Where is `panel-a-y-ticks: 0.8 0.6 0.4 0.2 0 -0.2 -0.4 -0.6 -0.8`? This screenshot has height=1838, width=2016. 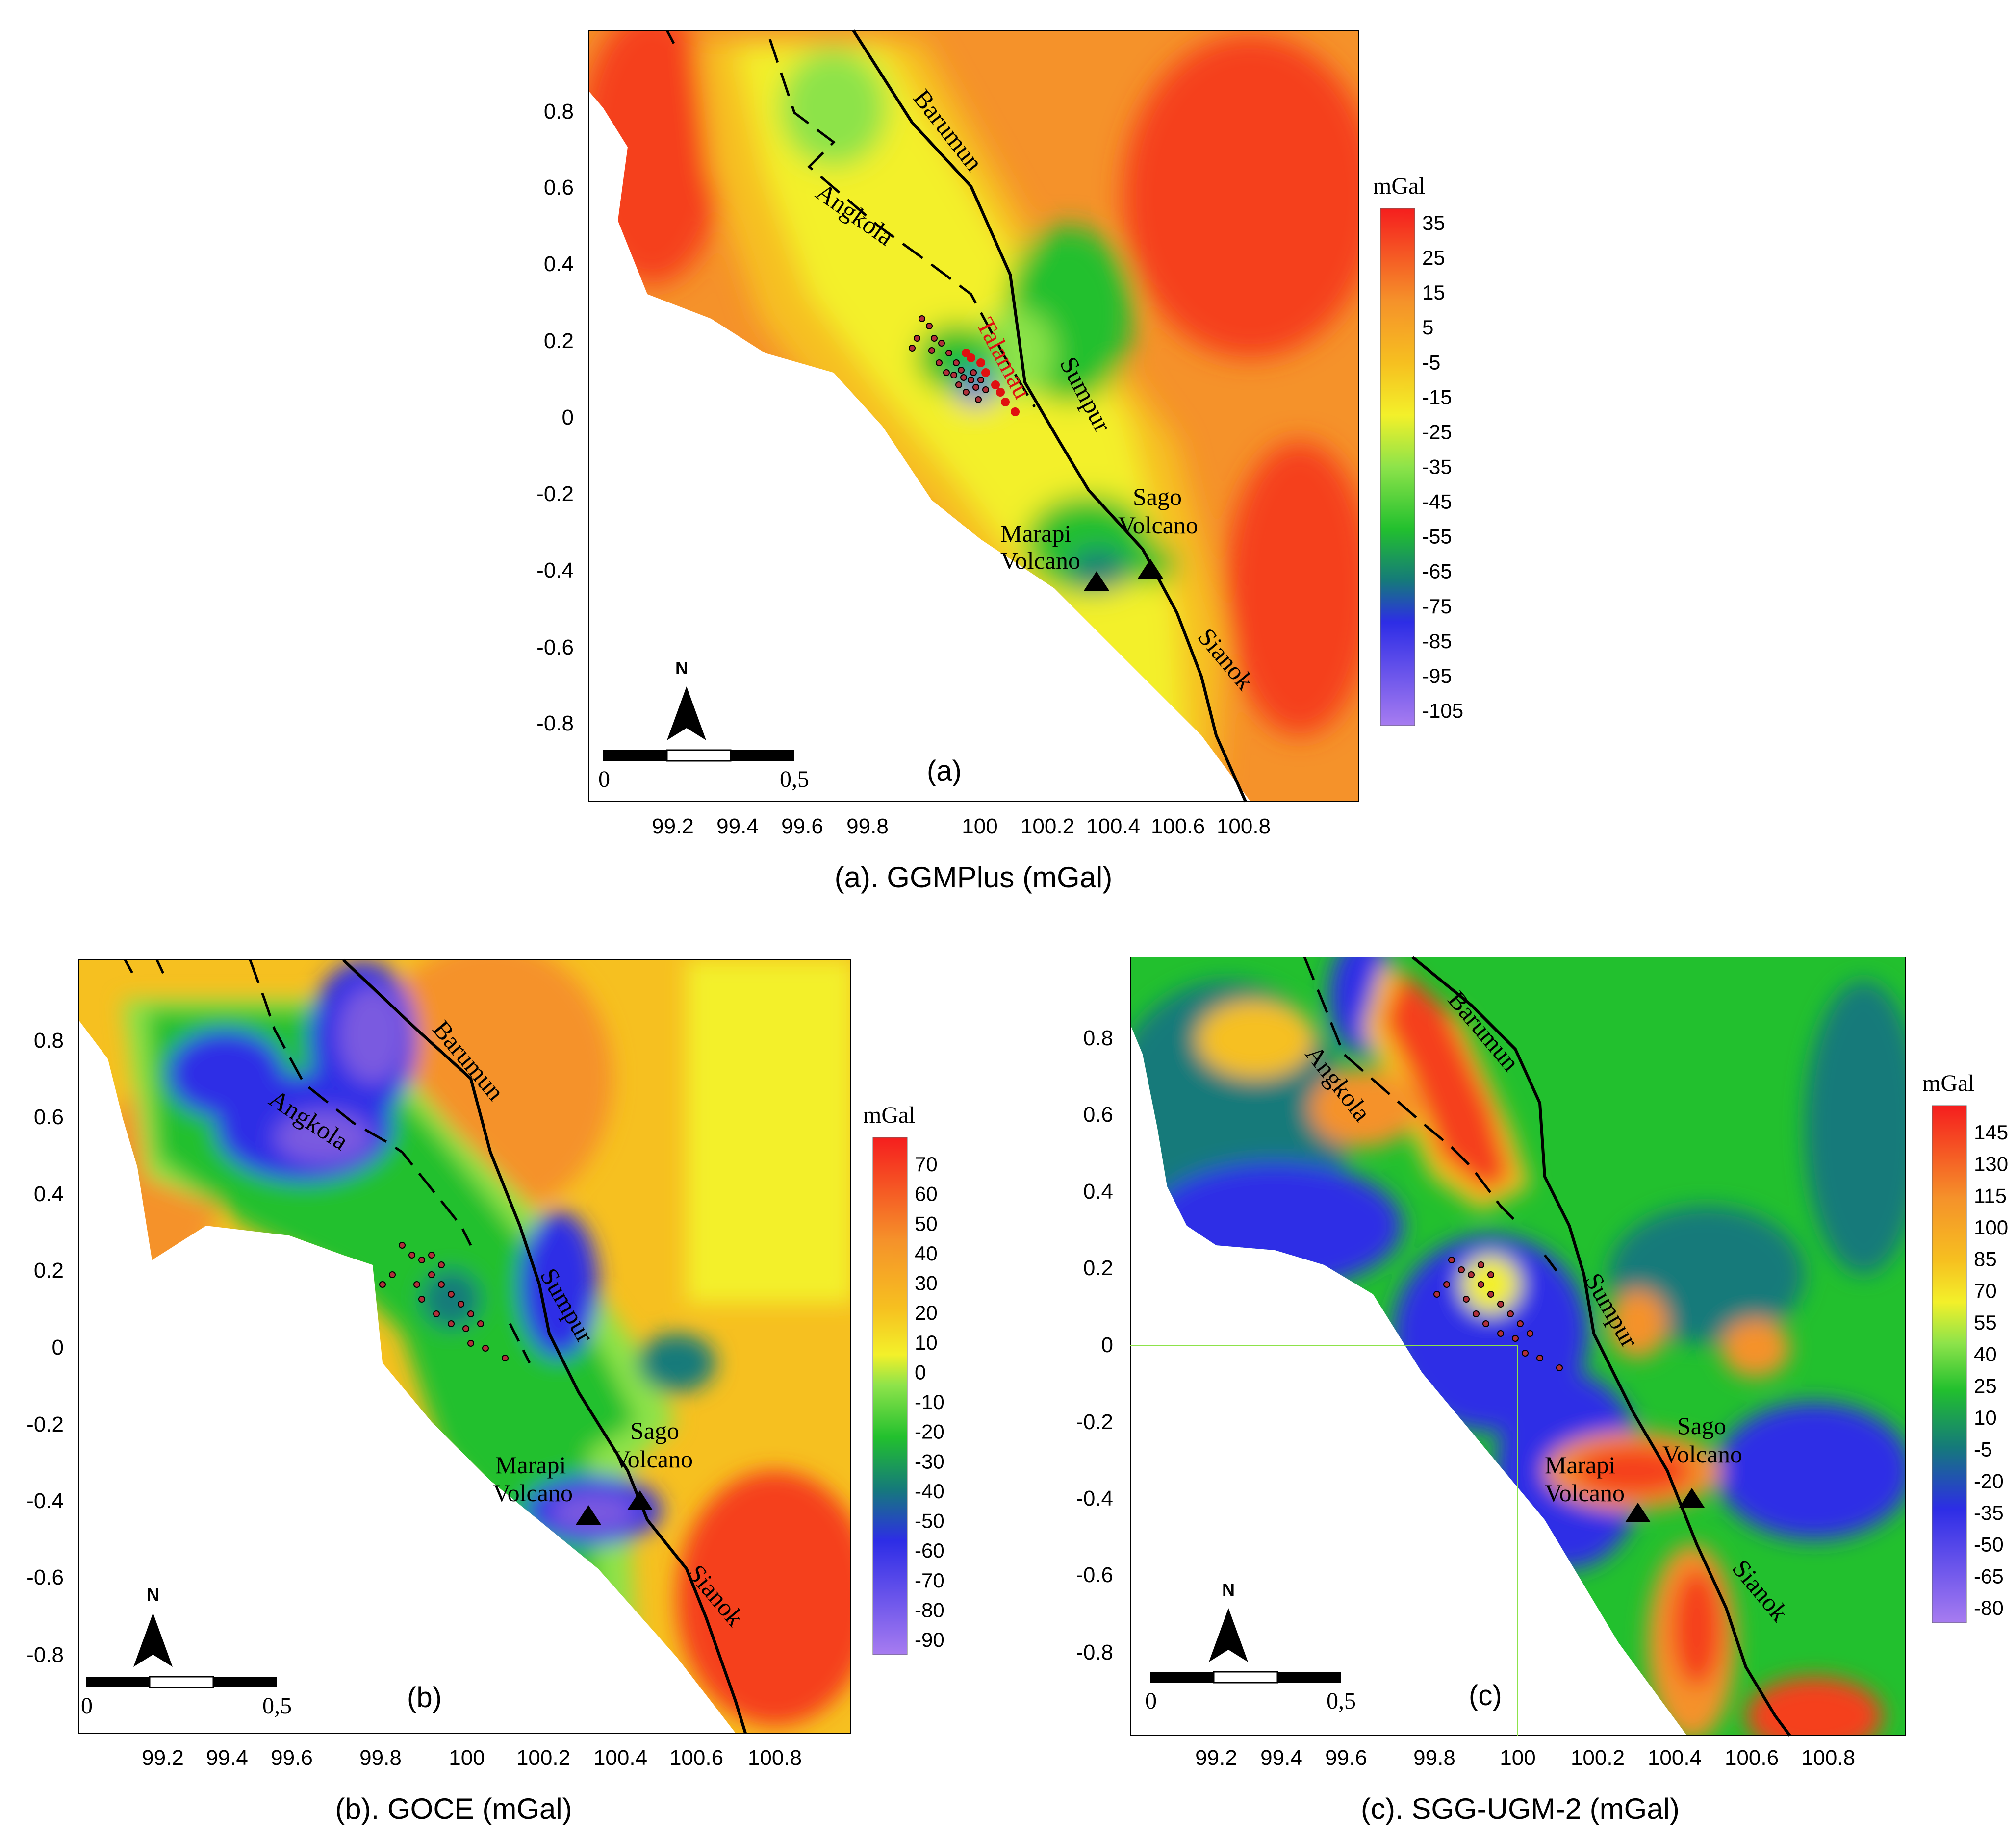
panel-a-y-ticks: 0.8 0.6 0.4 0.2 0 -0.2 -0.4 -0.6 -0.8 is located at coordinates (555, 417).